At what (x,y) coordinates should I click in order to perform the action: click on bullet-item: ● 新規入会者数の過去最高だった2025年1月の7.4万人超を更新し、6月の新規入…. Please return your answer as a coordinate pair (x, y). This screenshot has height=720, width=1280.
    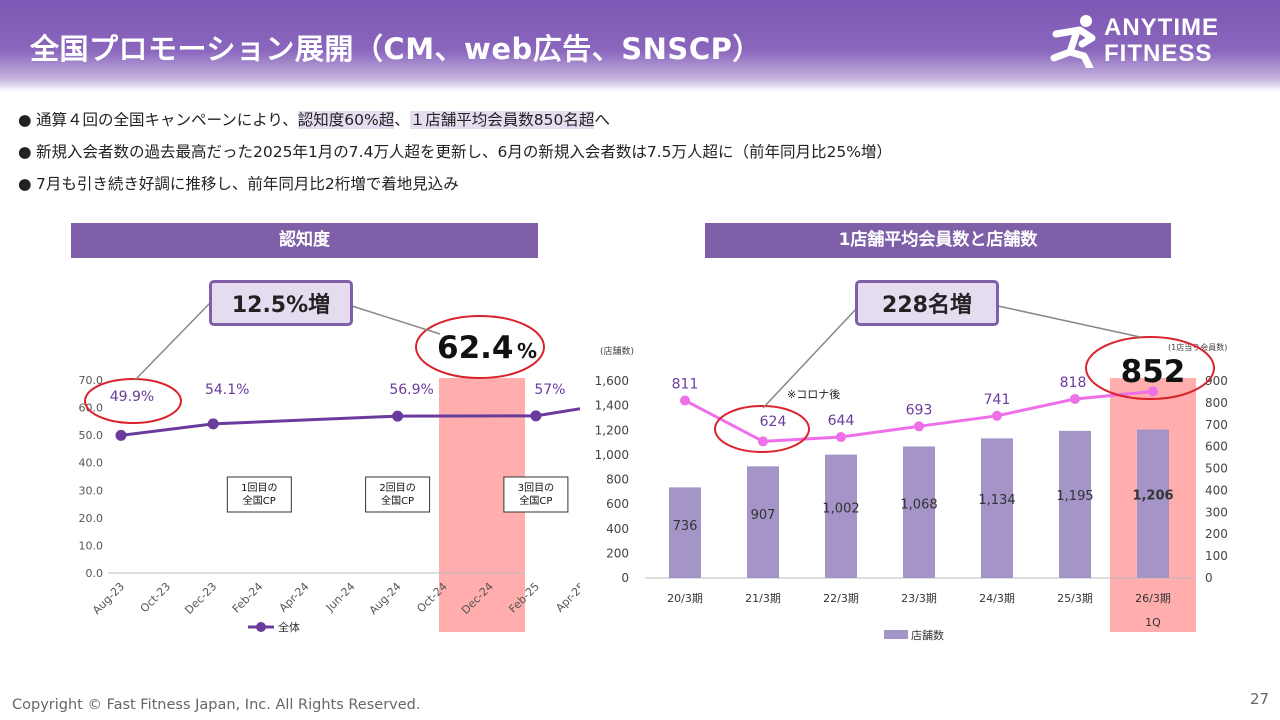
    Looking at the image, I should click on (455, 152).